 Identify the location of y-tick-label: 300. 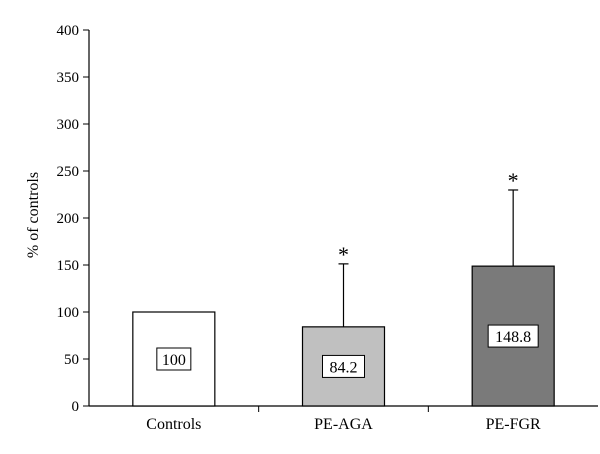
(68, 125).